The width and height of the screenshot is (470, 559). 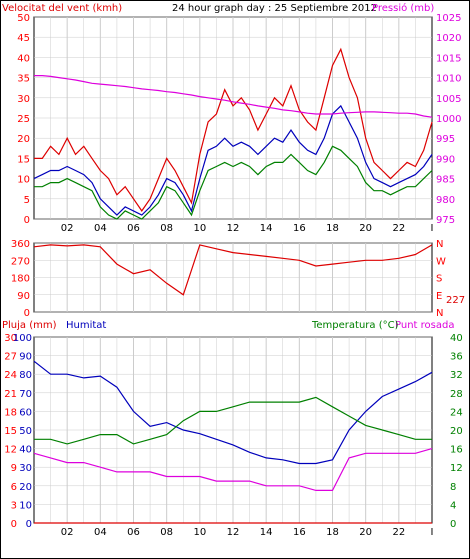 I want to click on temperature-tick-label: 4, so click(x=453, y=505).